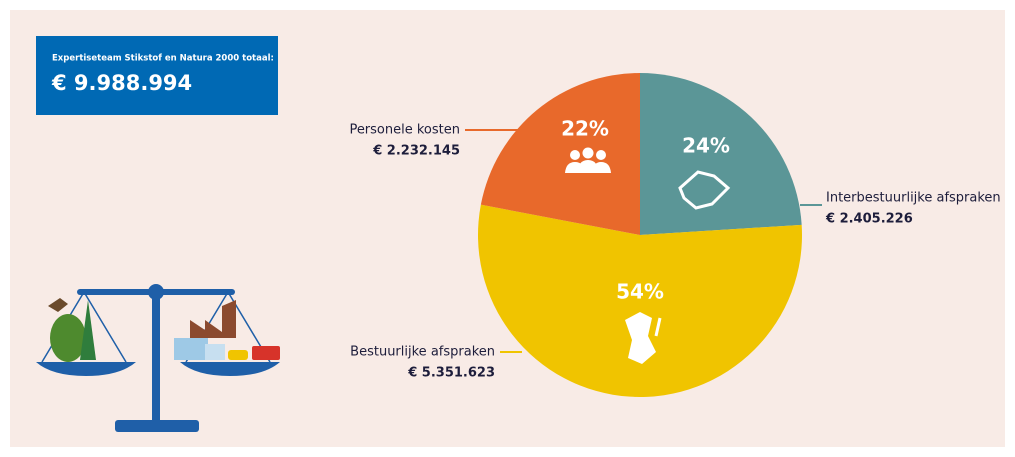  What do you see at coordinates (404, 130) in the screenshot?
I see `category-label: Personele kosten` at bounding box center [404, 130].